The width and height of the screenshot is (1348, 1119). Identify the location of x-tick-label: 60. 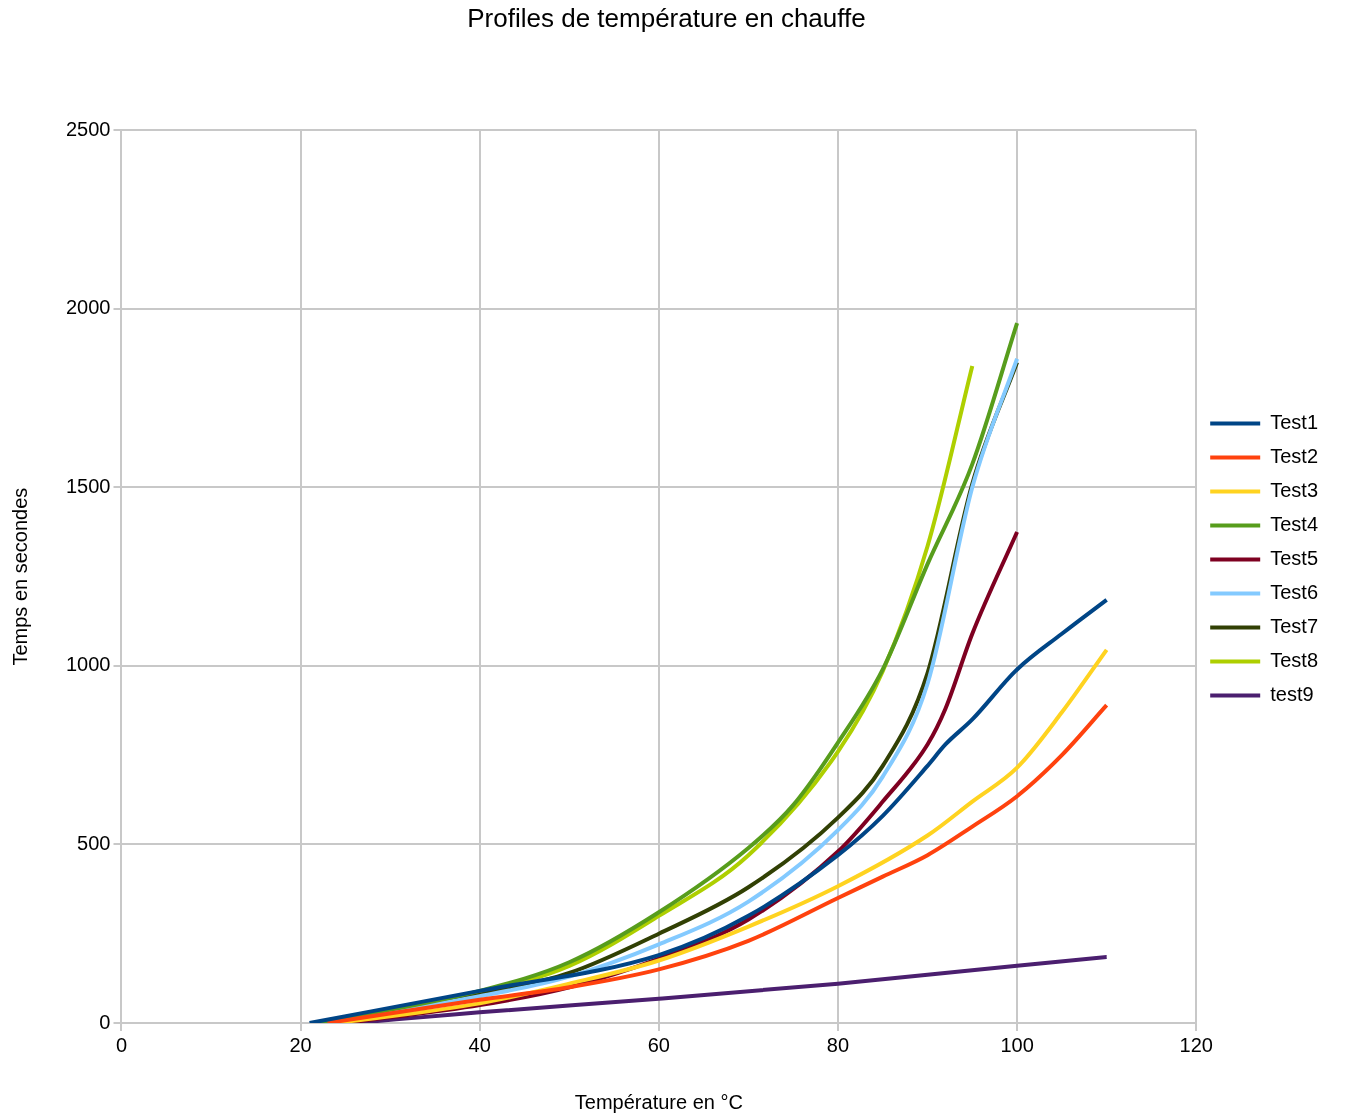
(658, 1044).